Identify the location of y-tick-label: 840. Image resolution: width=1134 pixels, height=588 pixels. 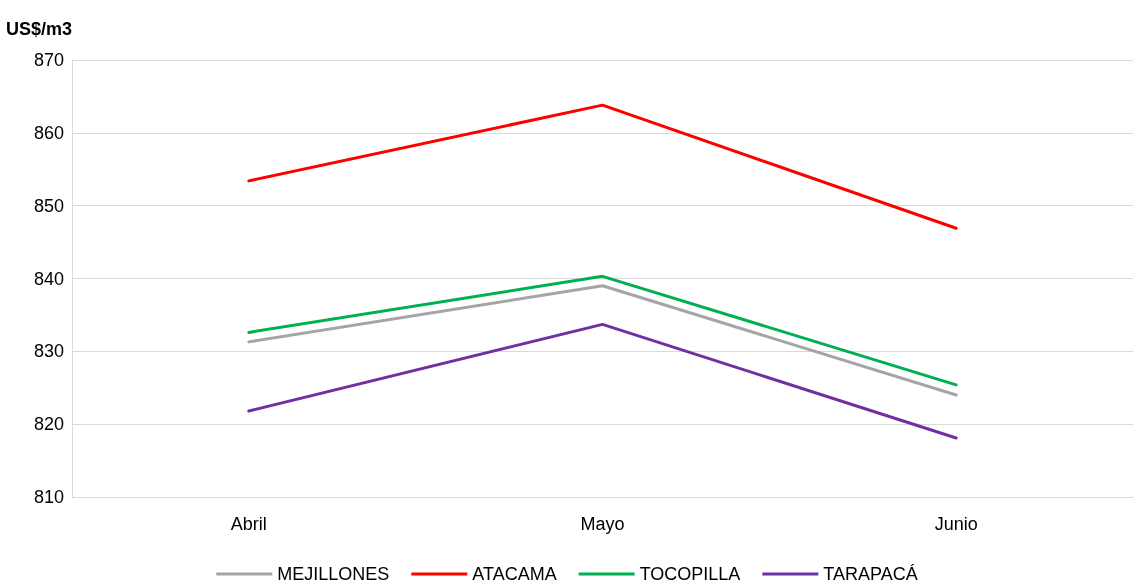
(48, 278).